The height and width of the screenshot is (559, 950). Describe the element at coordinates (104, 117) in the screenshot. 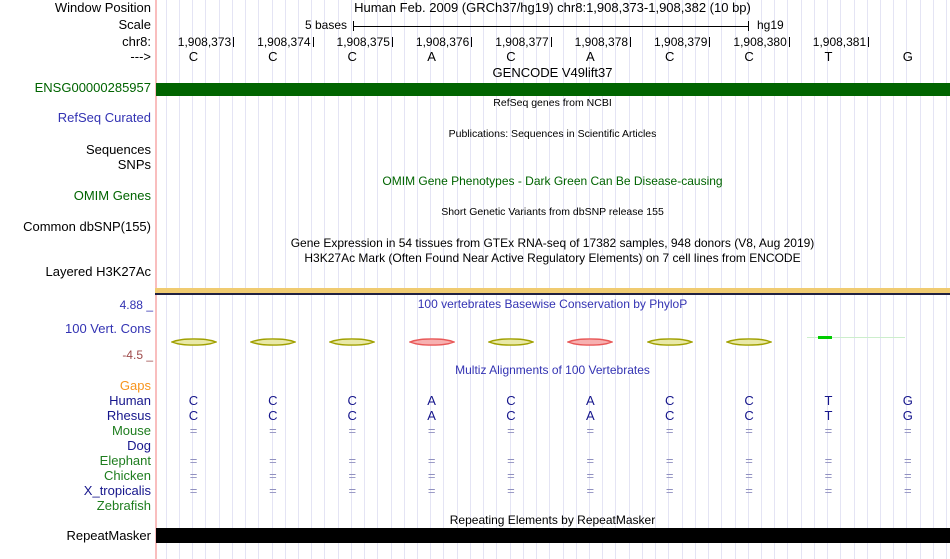

I see `refseq-curated-label: RefSeq Curated` at that location.